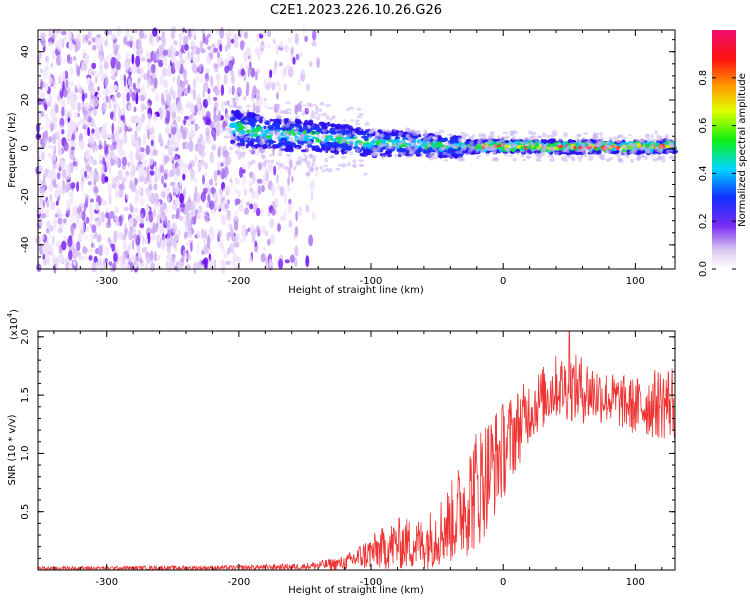 This screenshot has width=750, height=604. What do you see at coordinates (703, 173) in the screenshot?
I see `colorbar-tick-label: 0.4` at bounding box center [703, 173].